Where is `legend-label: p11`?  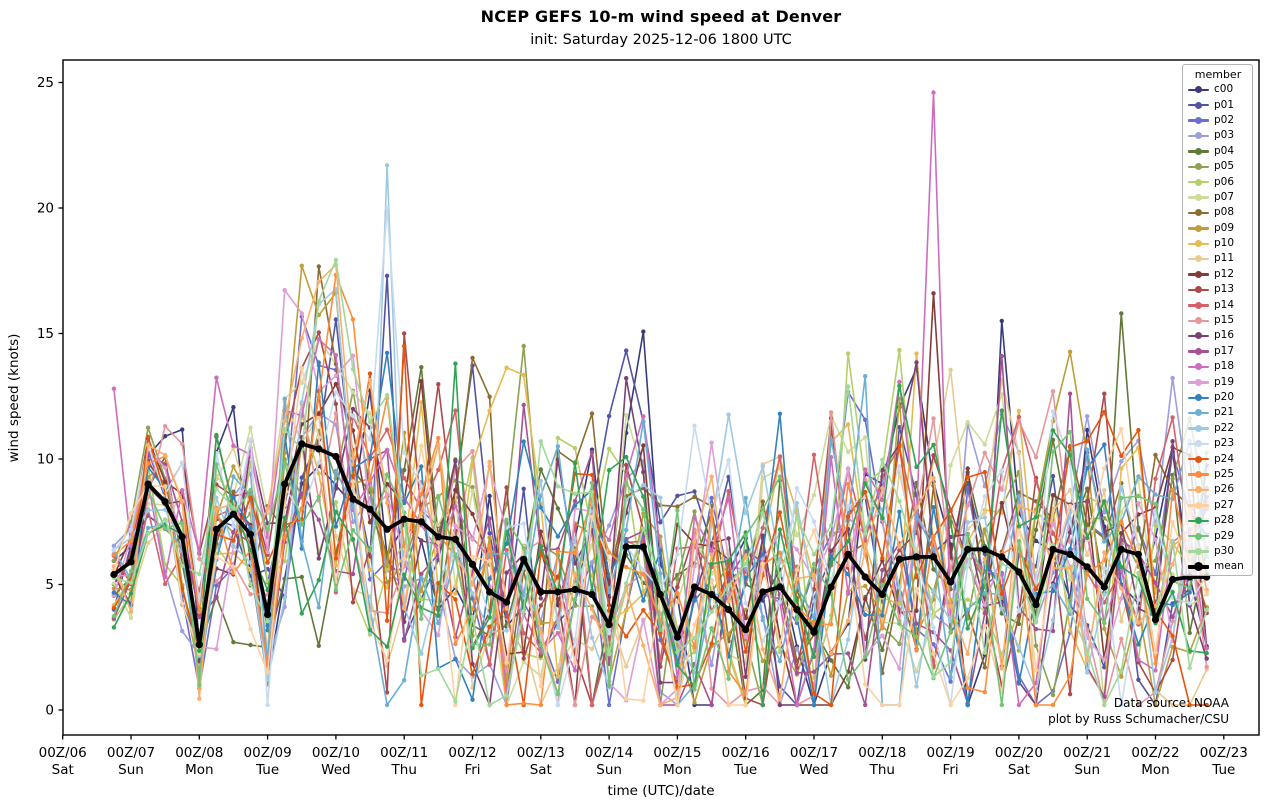
legend-label: p11 is located at coordinates (1224, 258).